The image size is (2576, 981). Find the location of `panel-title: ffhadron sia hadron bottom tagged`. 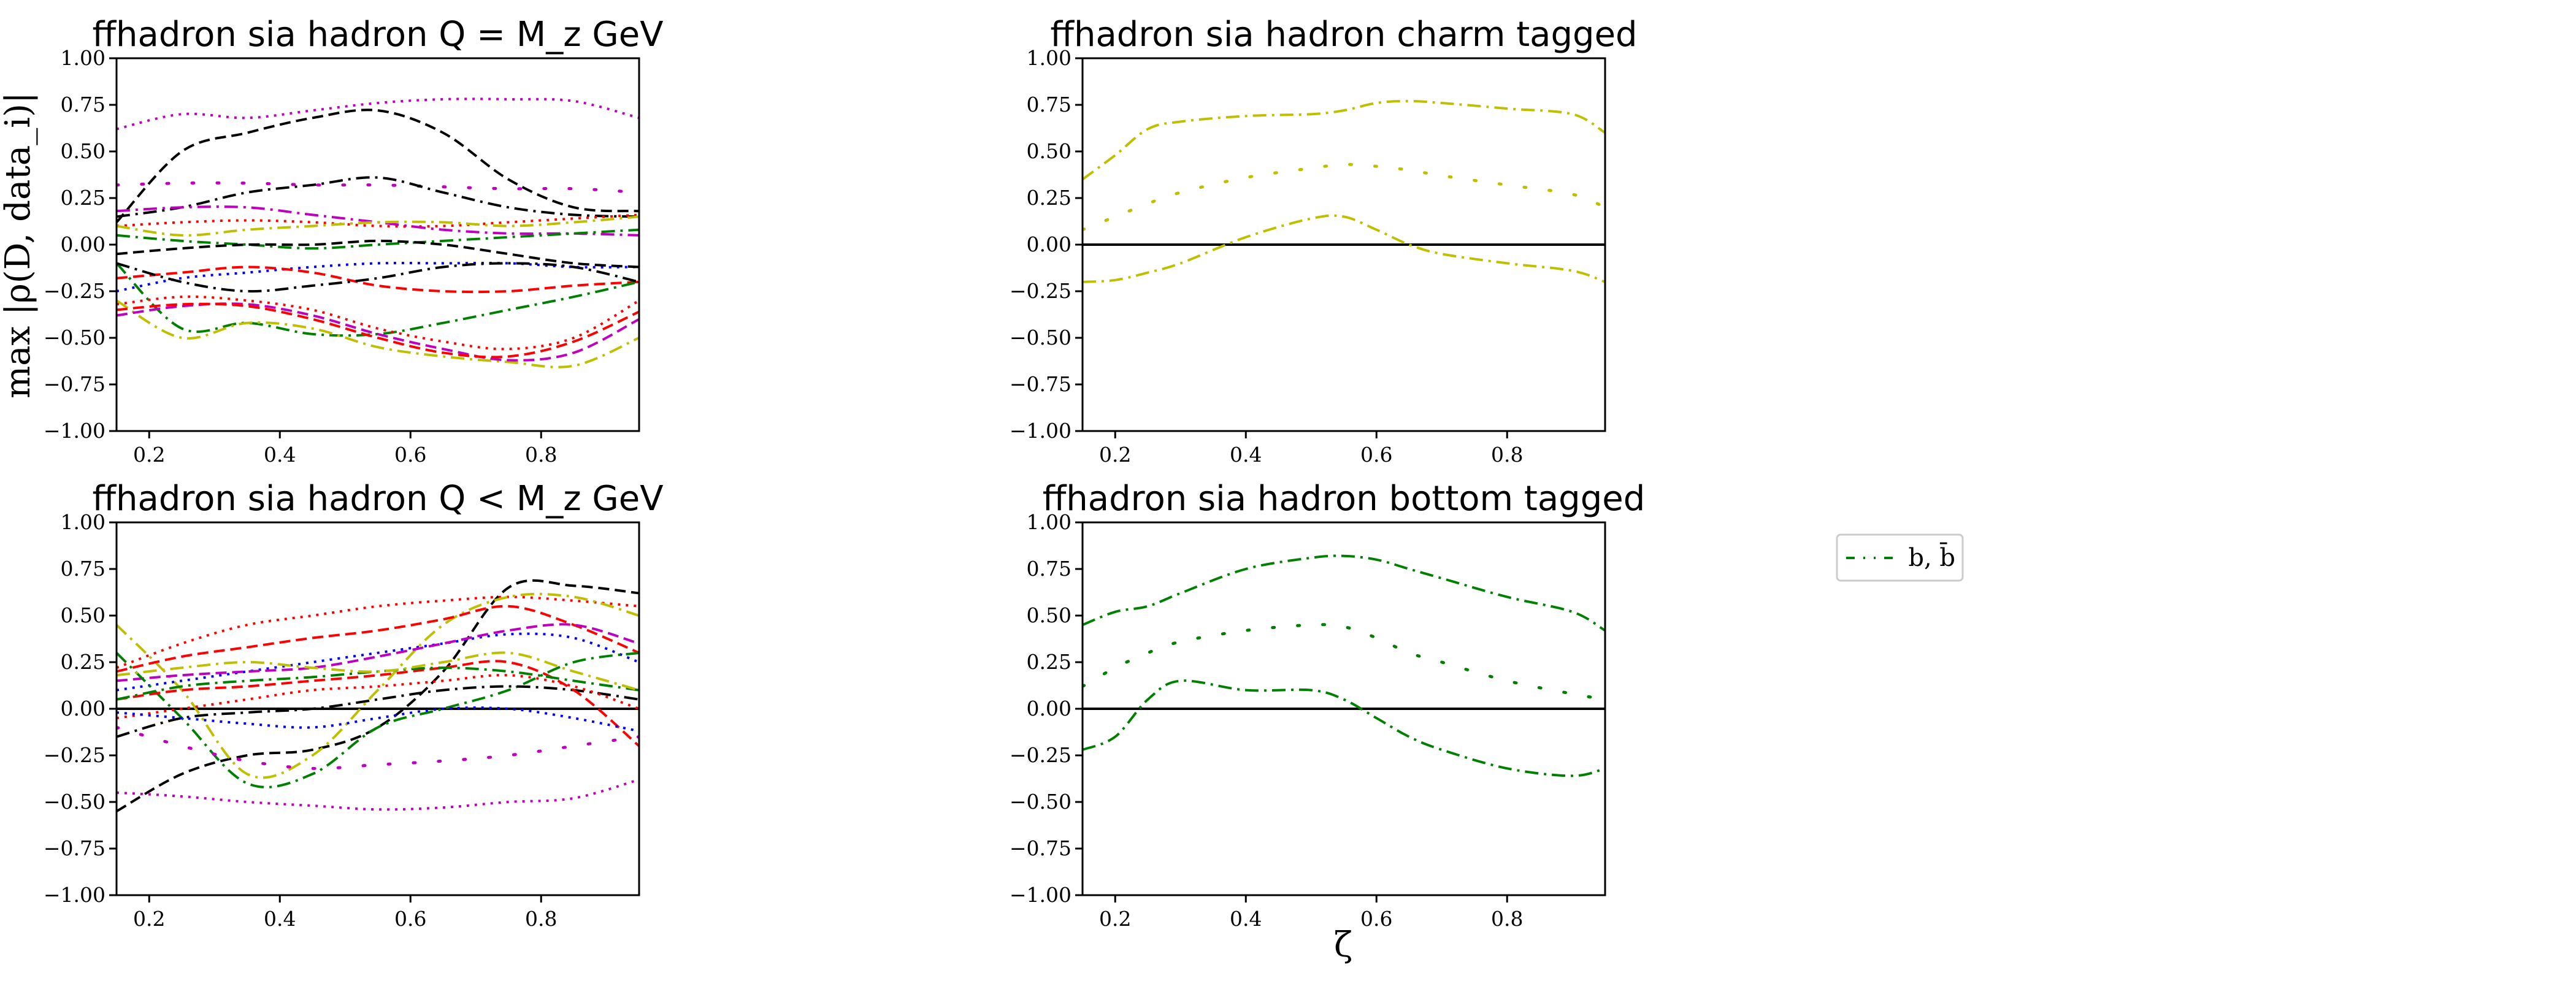

panel-title: ffhadron sia hadron bottom tagged is located at coordinates (1344, 499).